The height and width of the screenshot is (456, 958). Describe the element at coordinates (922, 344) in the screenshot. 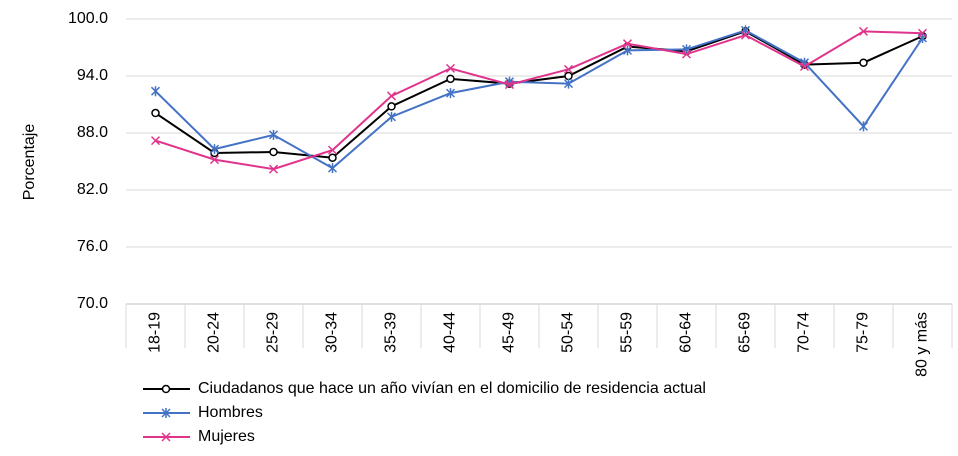

I see `x-tick-label: 80 y más` at that location.